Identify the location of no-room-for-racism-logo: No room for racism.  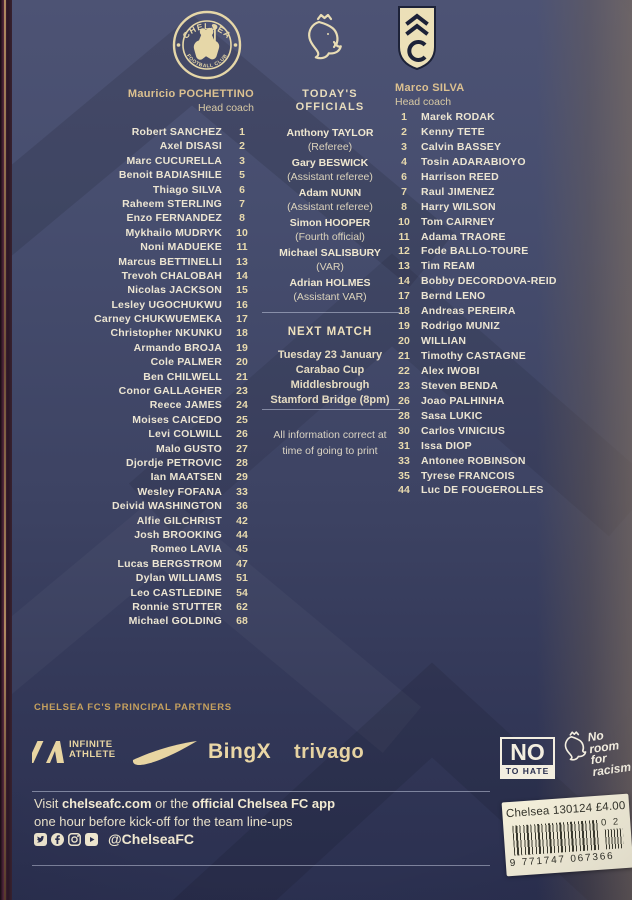
(596, 753).